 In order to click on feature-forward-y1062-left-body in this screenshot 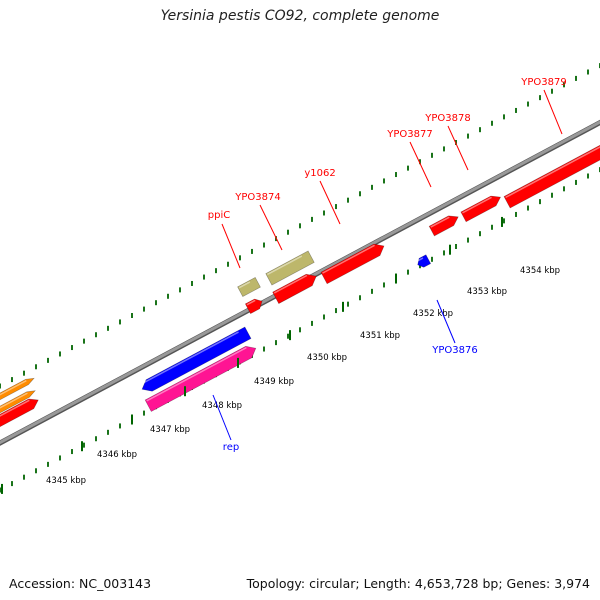, I will do `click(294, 288)`.